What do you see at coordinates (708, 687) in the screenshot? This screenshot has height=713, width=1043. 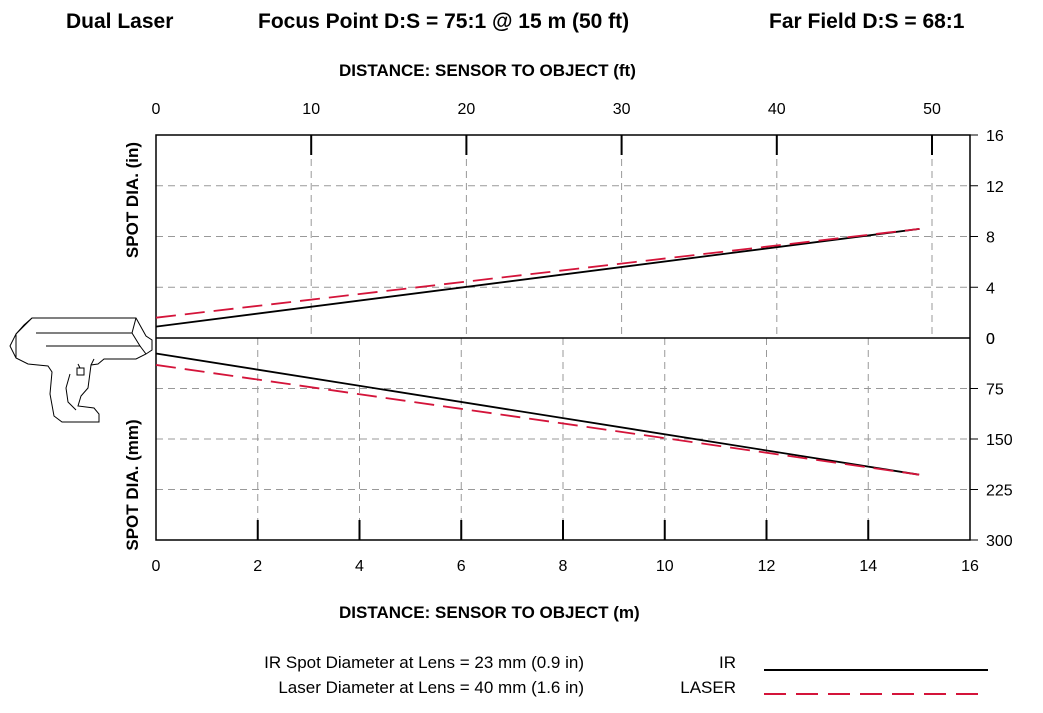 I see `legend-label-laser: LASER` at bounding box center [708, 687].